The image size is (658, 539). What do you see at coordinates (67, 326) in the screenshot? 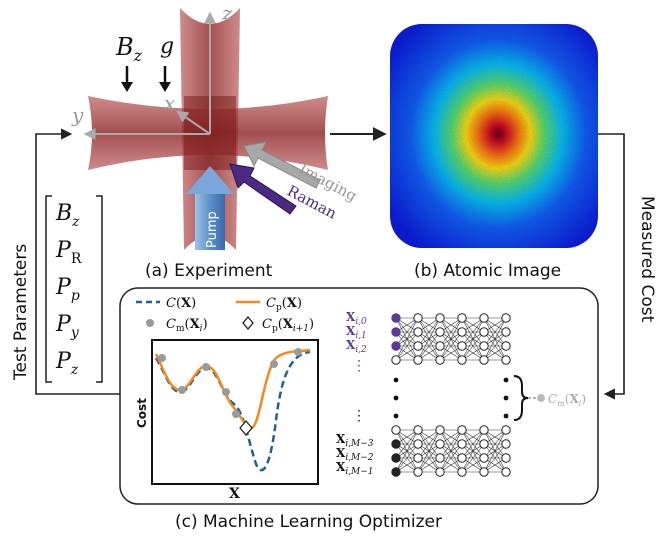
I see `parameter-3: Py` at bounding box center [67, 326].